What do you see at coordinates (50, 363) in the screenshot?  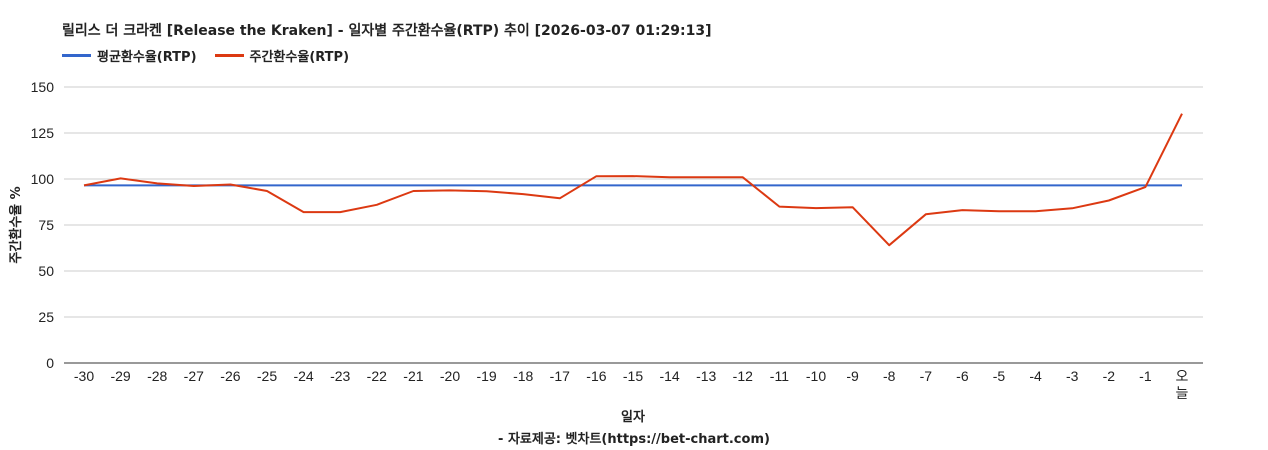 I see `y-tick-label: 0` at bounding box center [50, 363].